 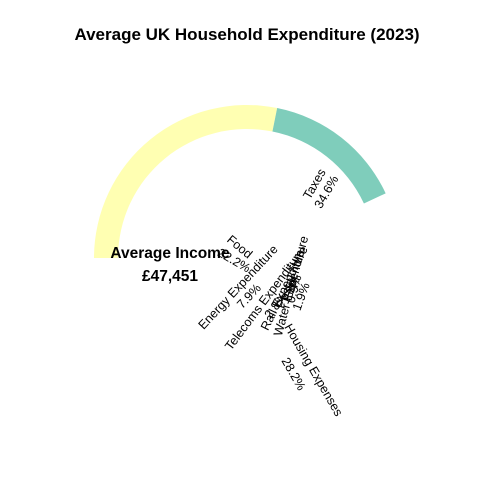 I want to click on center-caption: Average Income, so click(x=170, y=253).